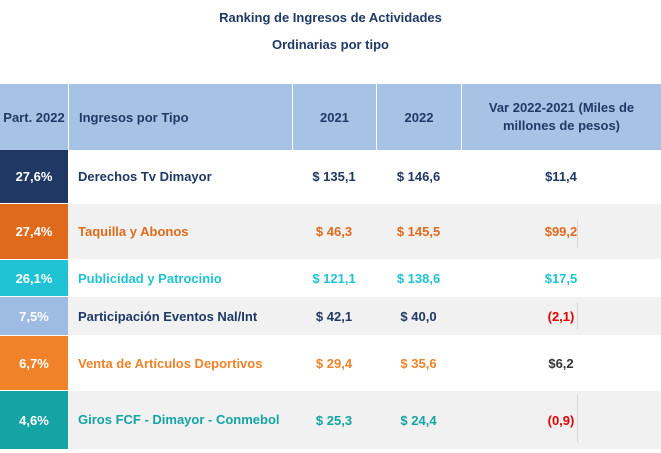 This screenshot has width=661, height=453. Describe the element at coordinates (334, 363) in the screenshot. I see `row-2021: $ 29,4` at that location.